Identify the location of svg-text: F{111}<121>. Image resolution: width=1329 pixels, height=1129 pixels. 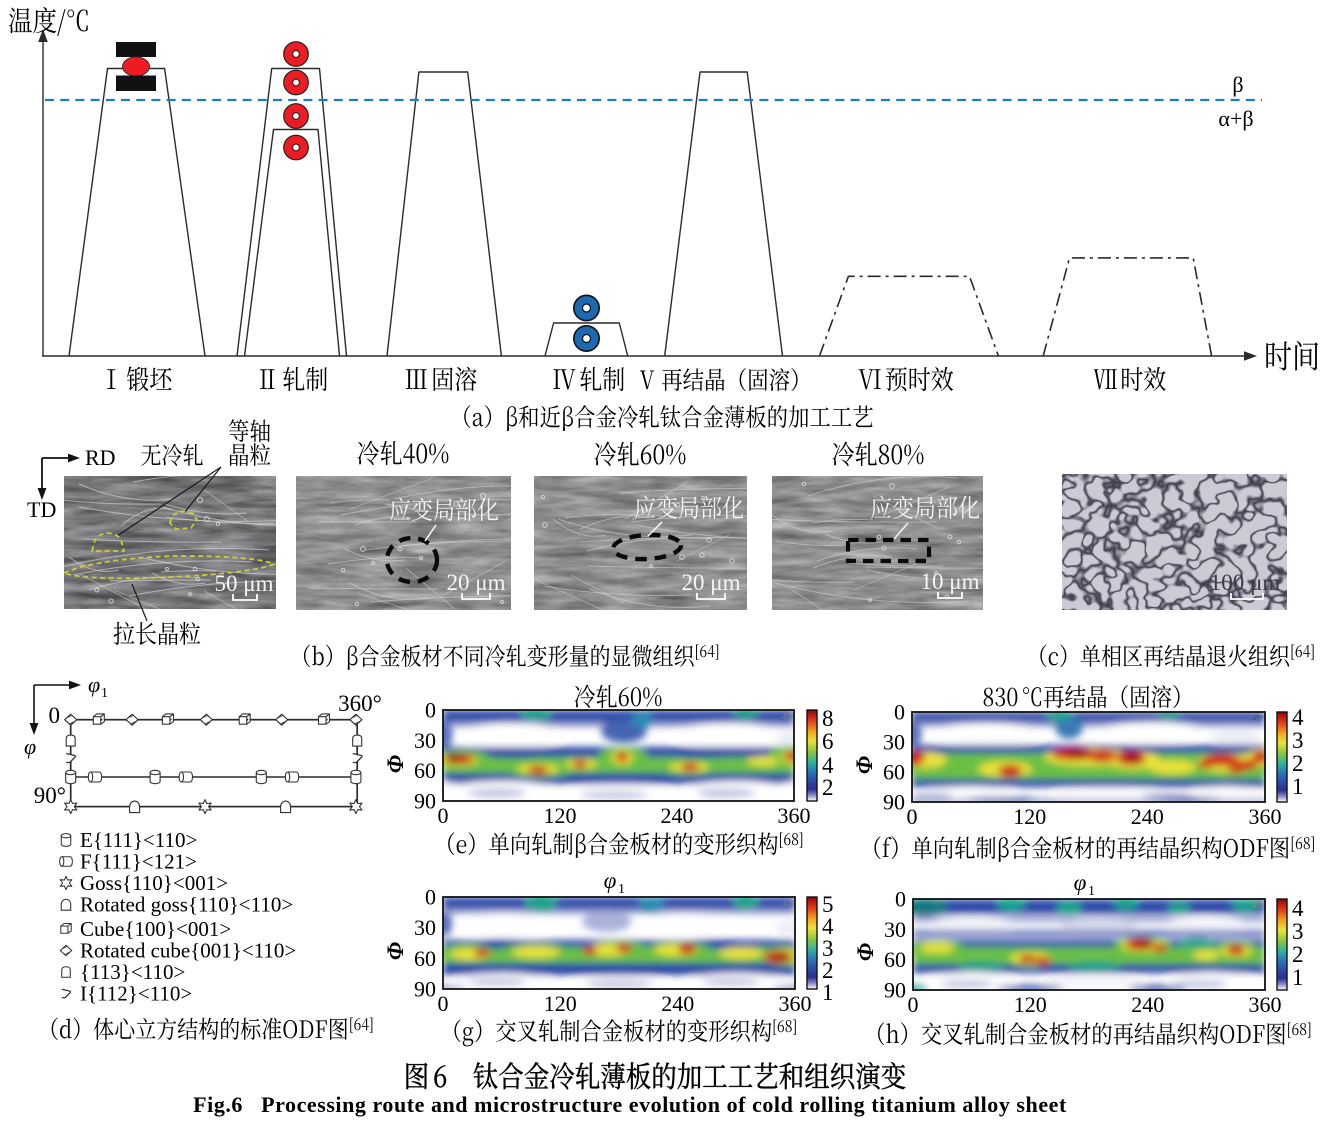
(138, 862).